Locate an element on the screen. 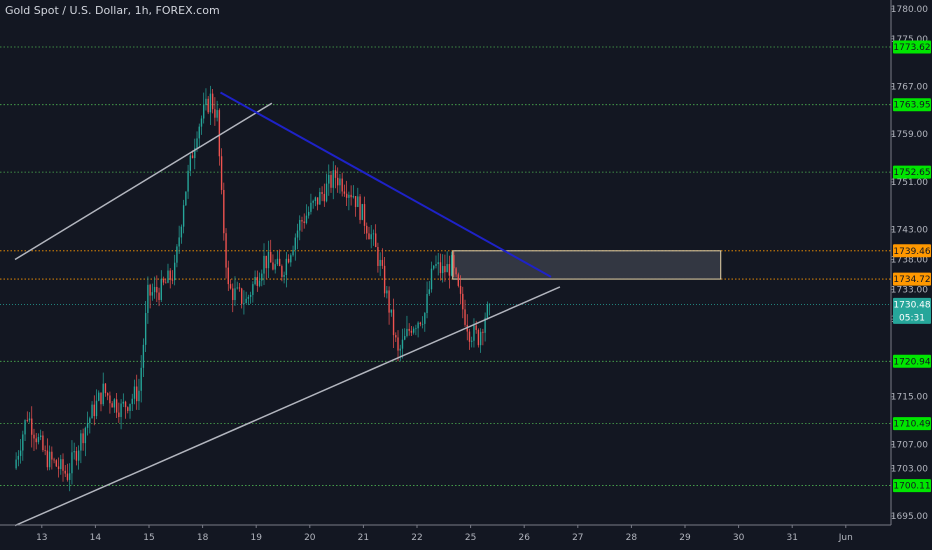 This screenshot has height=550, width=932. time-axis: 13 14 15 18 19 20 21 22 25 26 27 28 29 30 31 Jun is located at coordinates (445, 533).